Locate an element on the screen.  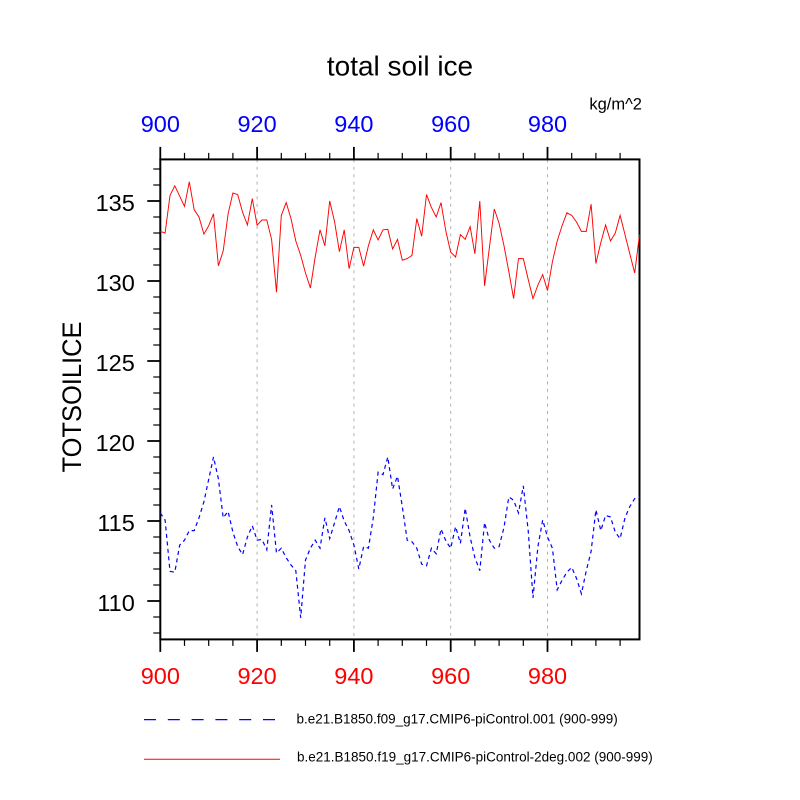
svg-text: TOTSOILICE is located at coordinates (72, 397).